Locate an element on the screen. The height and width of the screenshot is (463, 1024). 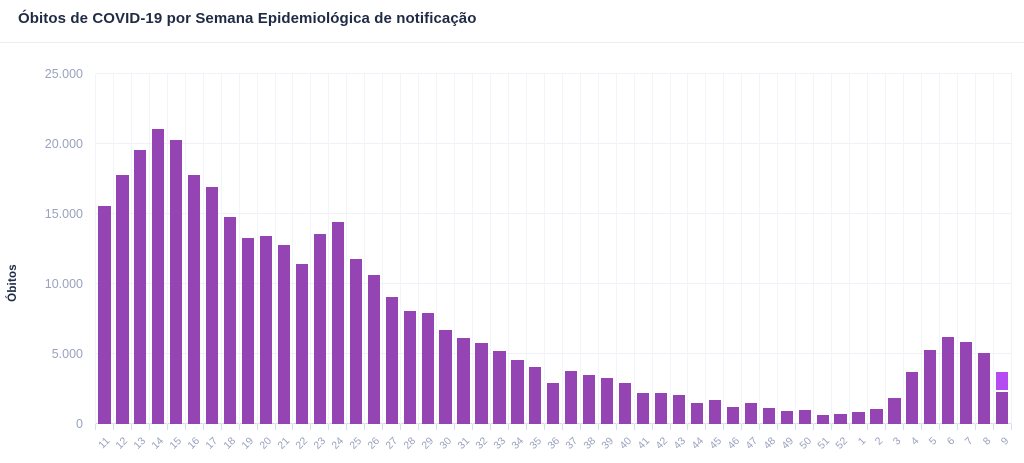
x-tick-label-text: 1 is located at coordinates (861, 441).